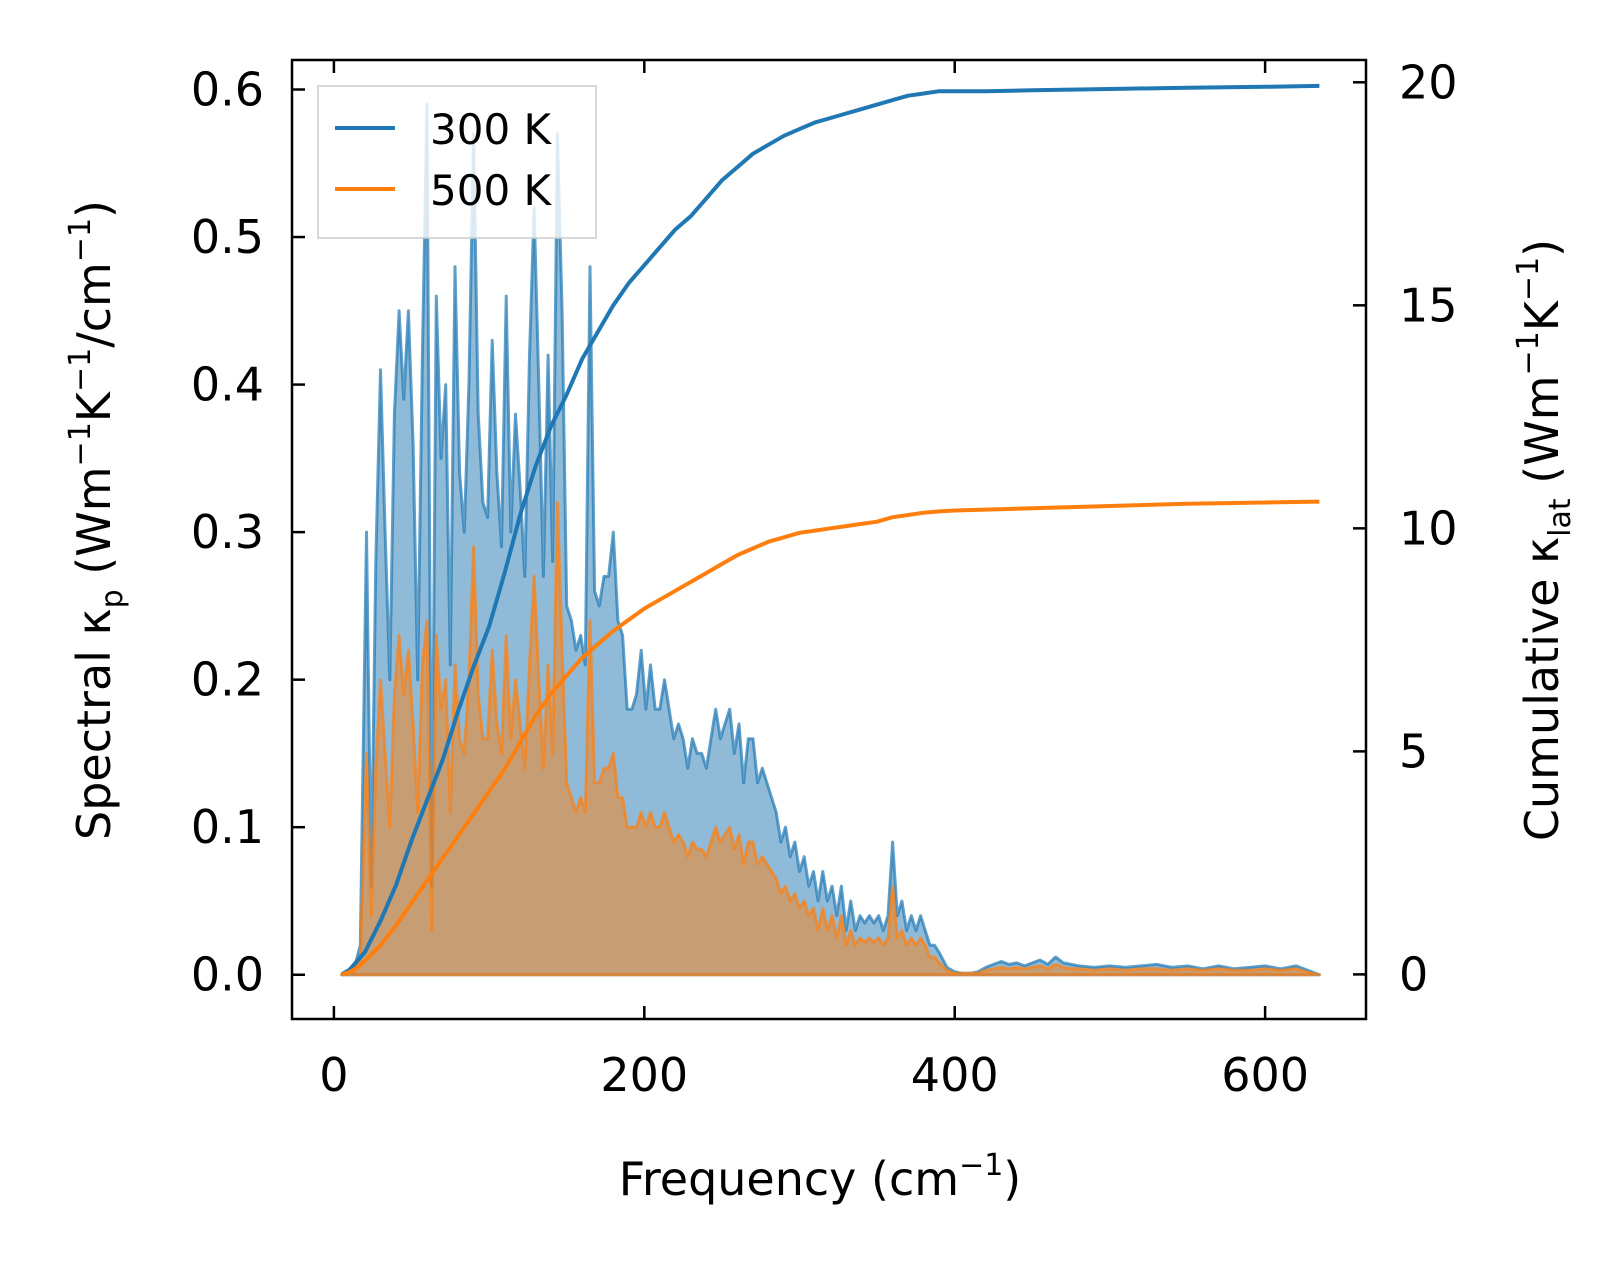 This screenshot has width=1623, height=1264. What do you see at coordinates (227, 532) in the screenshot?
I see `y-tick-label-left: 0.3` at bounding box center [227, 532].